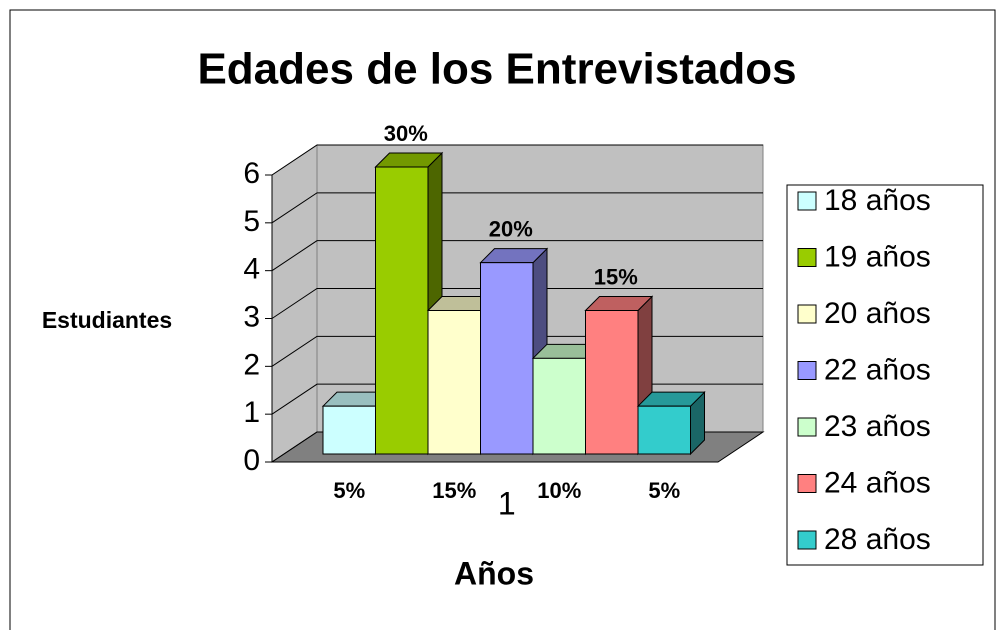 The image size is (998, 630). Describe the element at coordinates (107, 320) in the screenshot. I see `y-axis-label: Estudiantes` at that location.